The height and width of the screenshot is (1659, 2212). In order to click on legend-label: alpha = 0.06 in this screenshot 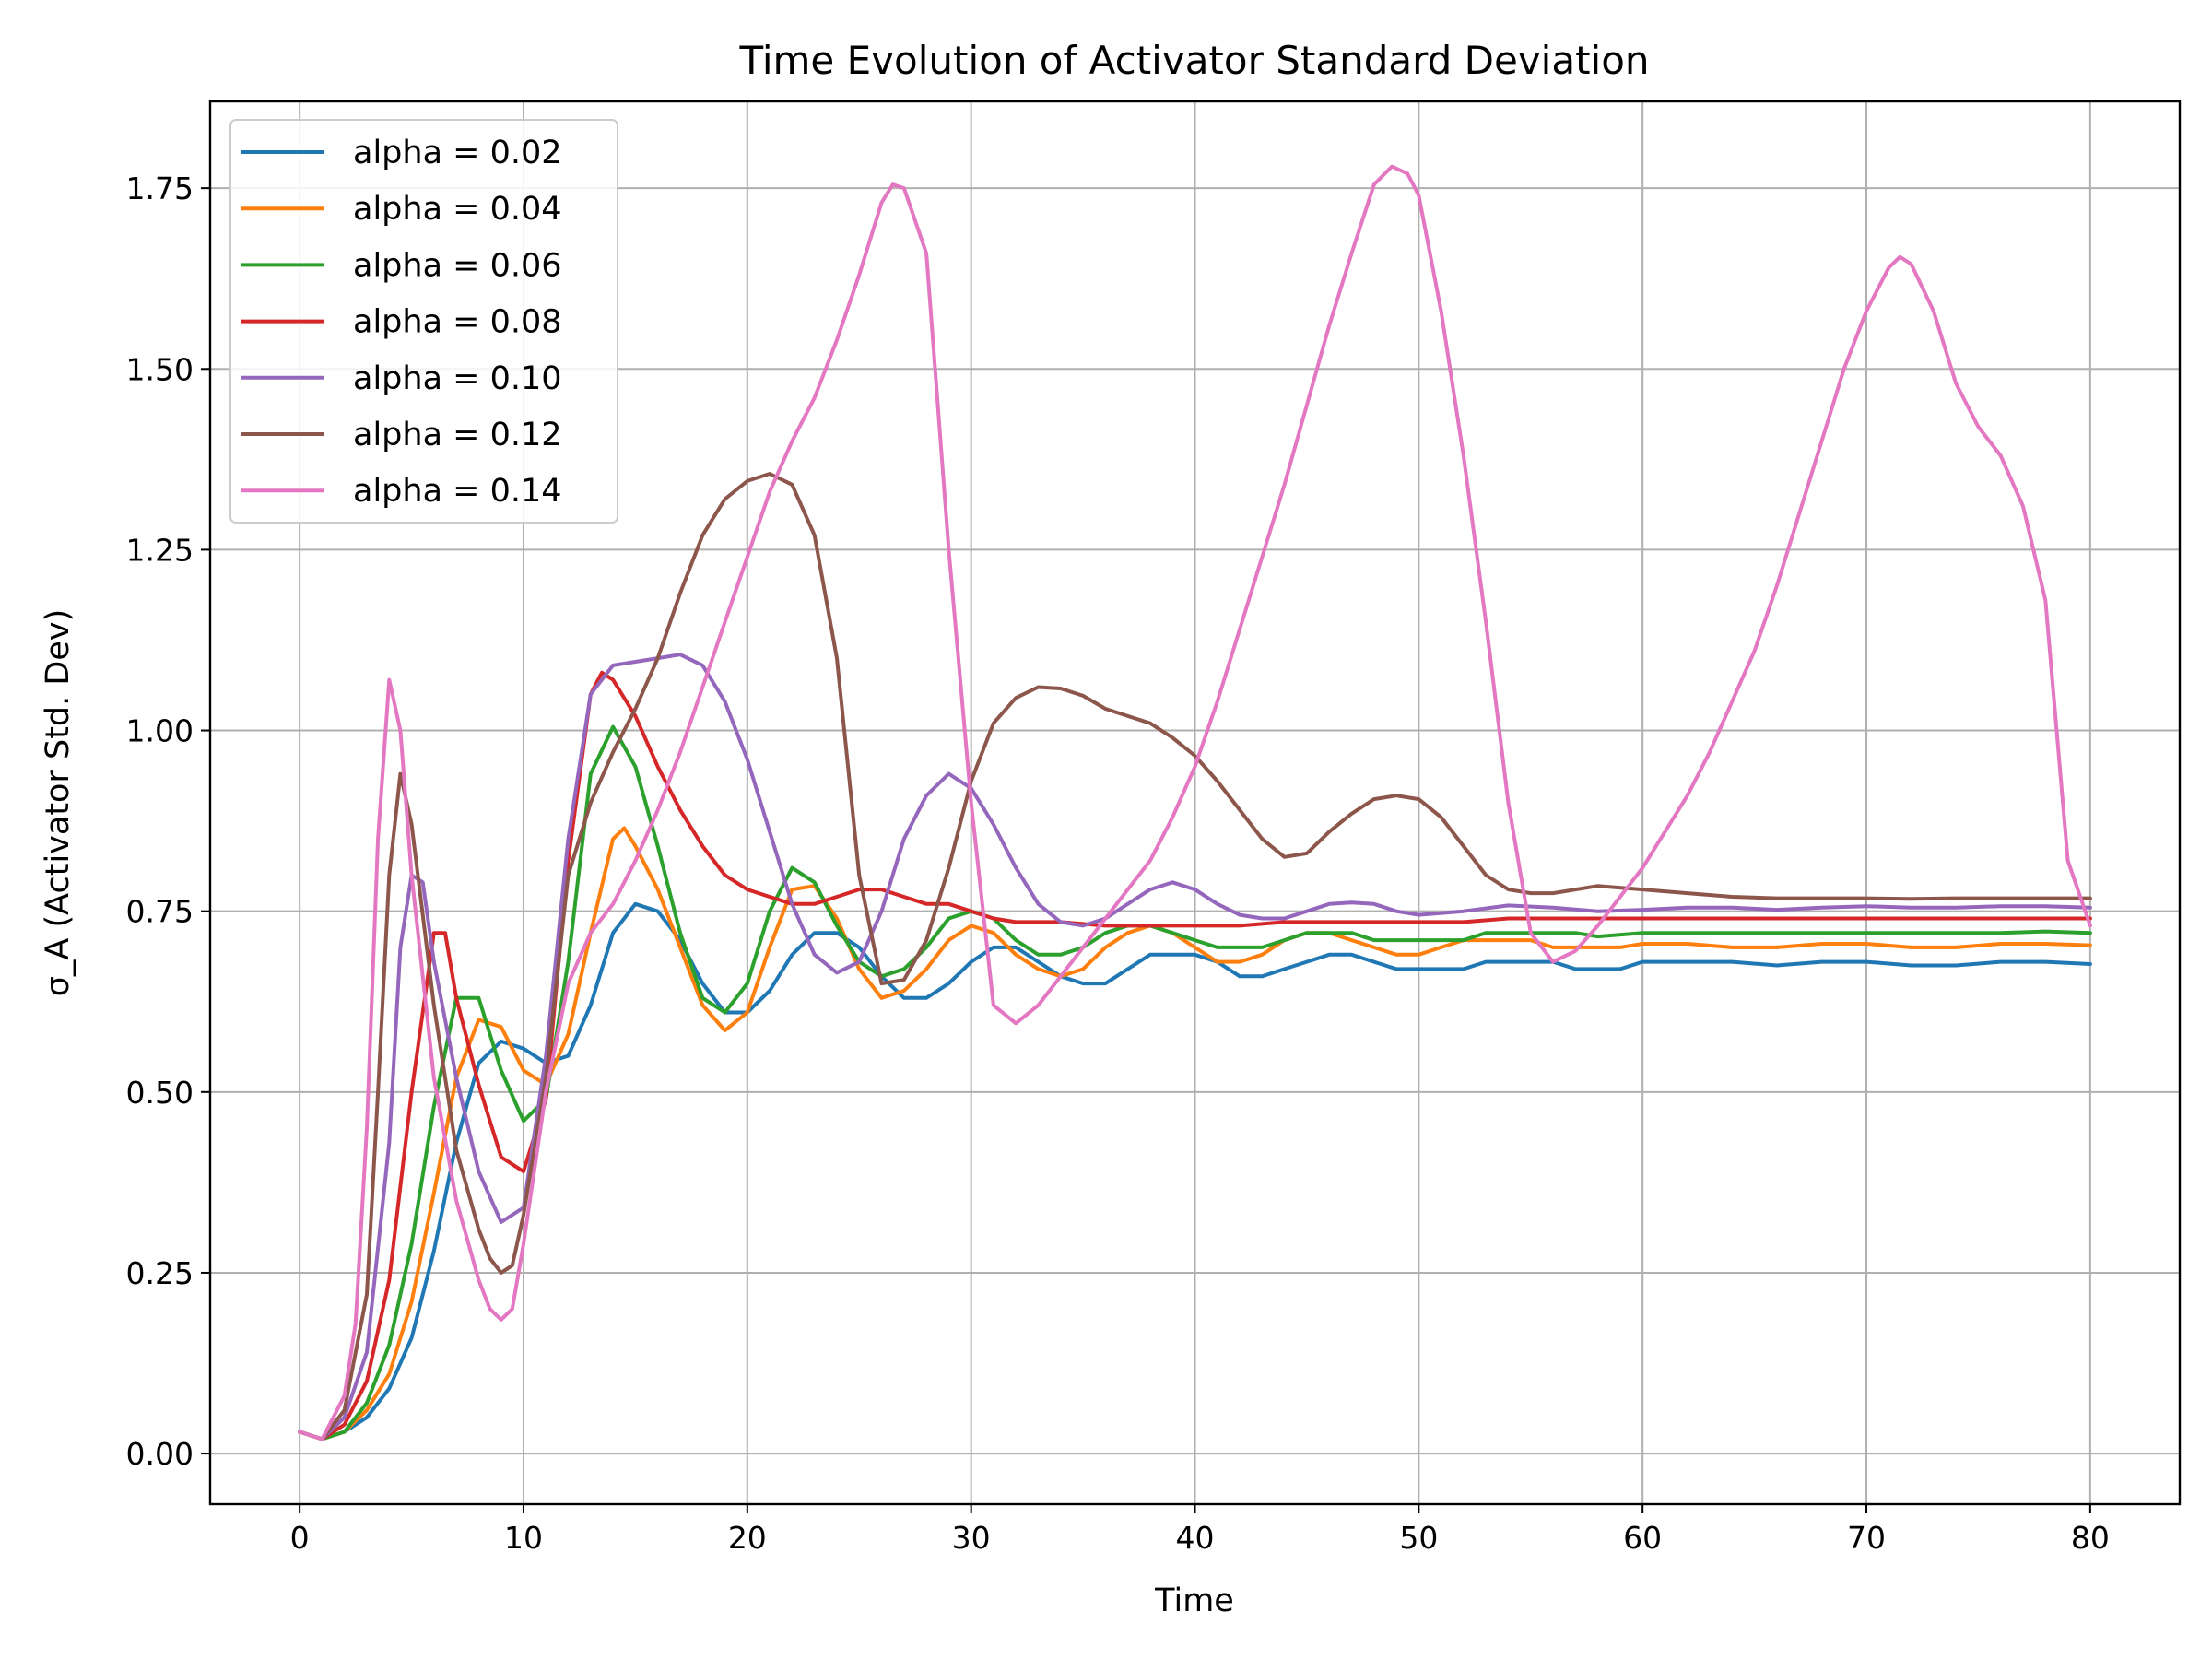, I will do `click(457, 265)`.